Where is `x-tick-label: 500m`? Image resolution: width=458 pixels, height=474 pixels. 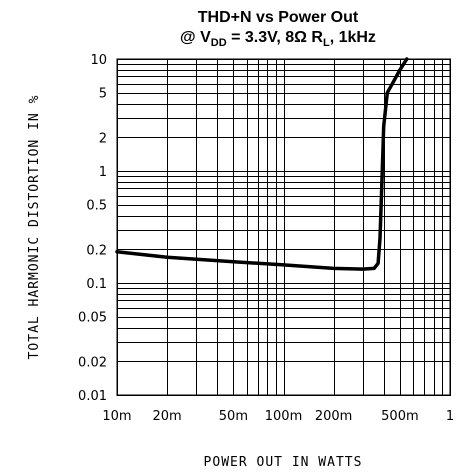
x-tick-label: 500m is located at coordinates (399, 416).